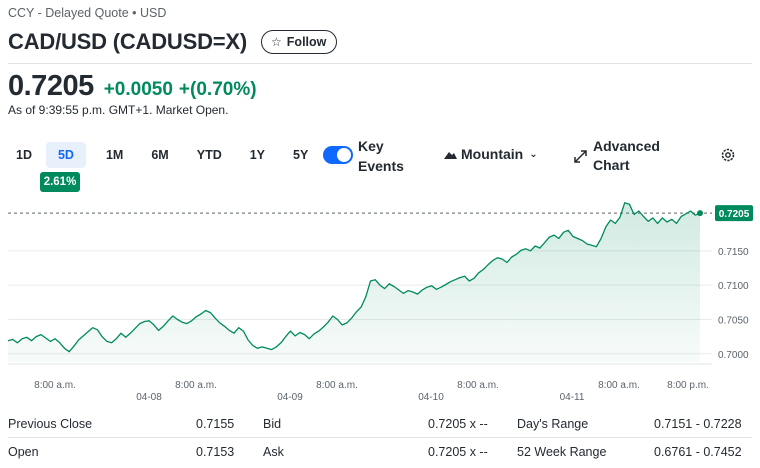 This screenshot has height=468, width=760. What do you see at coordinates (257, 155) in the screenshot?
I see `range-tab-1y: 1Y` at bounding box center [257, 155].